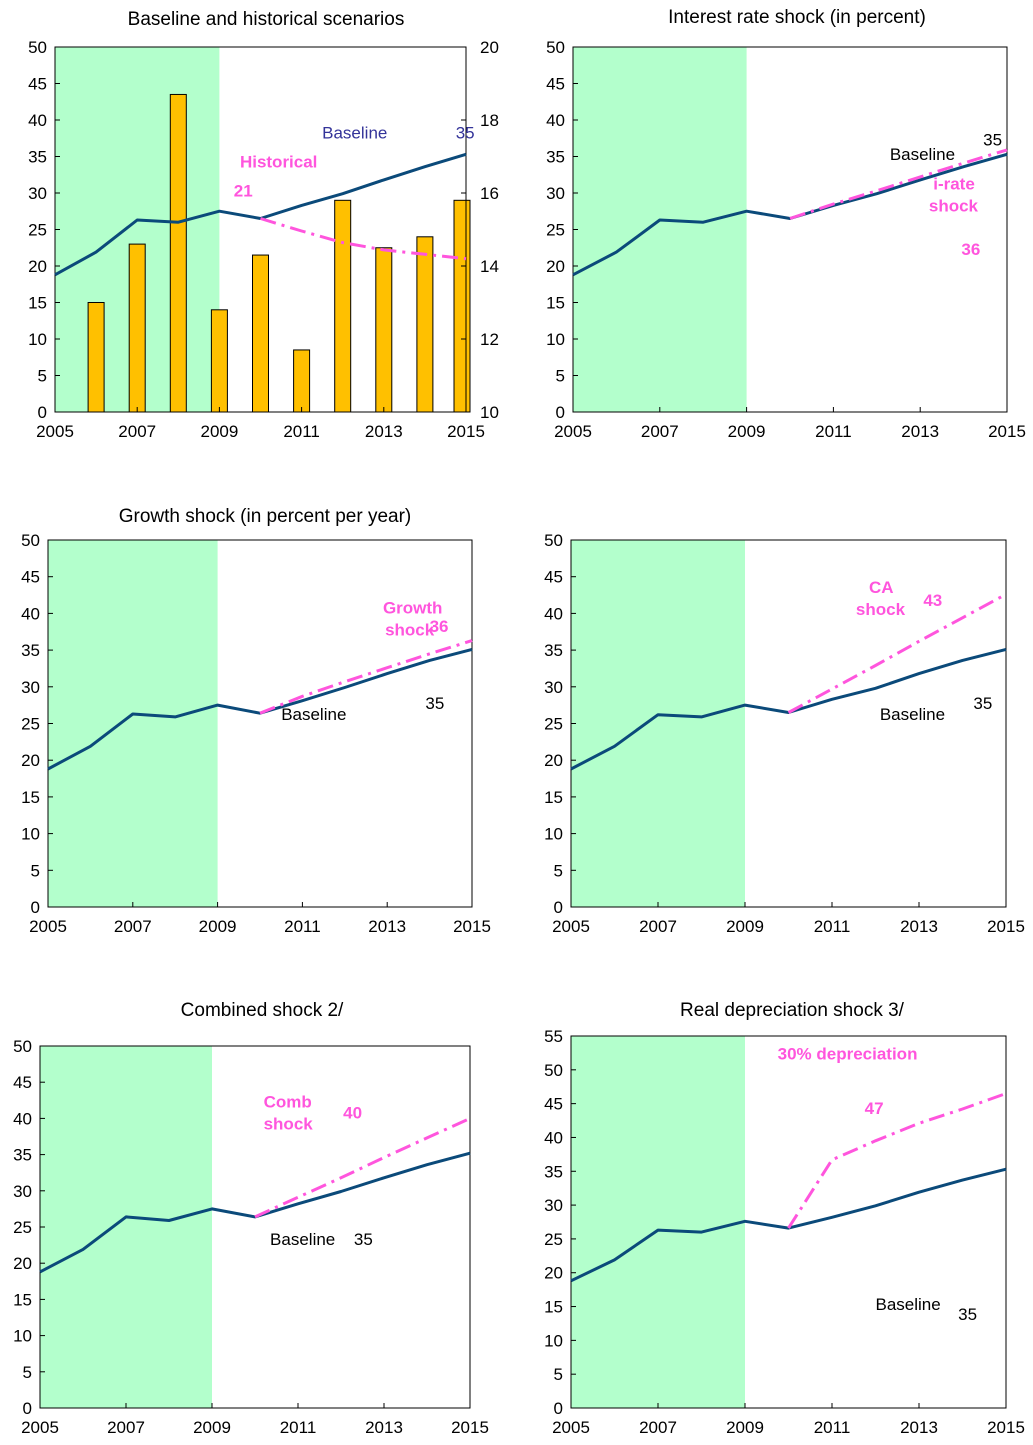  Describe the element at coordinates (137, 328) in the screenshot. I see `bar-2007` at that location.